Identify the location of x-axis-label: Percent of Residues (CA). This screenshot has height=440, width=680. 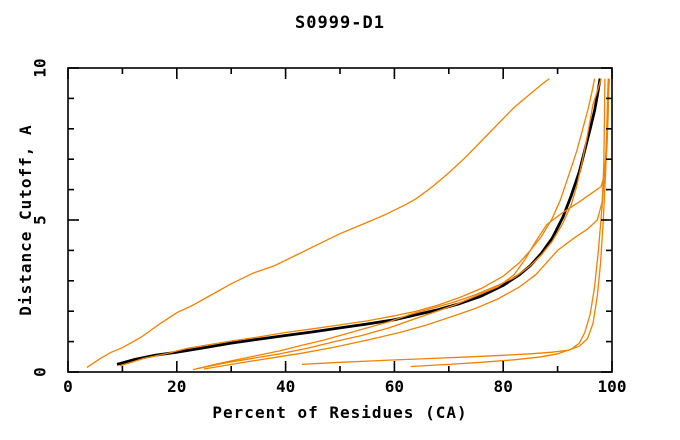
(340, 412).